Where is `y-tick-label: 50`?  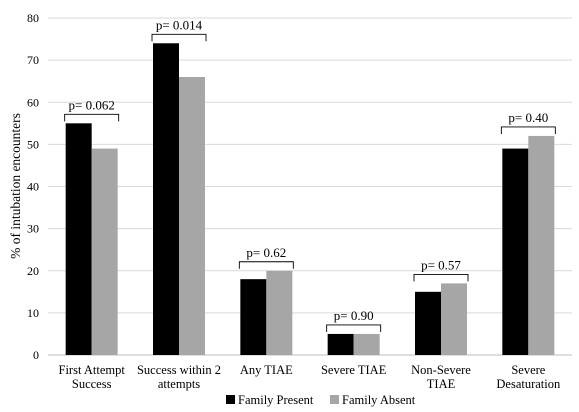
y-tick-label: 50 is located at coordinates (33, 144).